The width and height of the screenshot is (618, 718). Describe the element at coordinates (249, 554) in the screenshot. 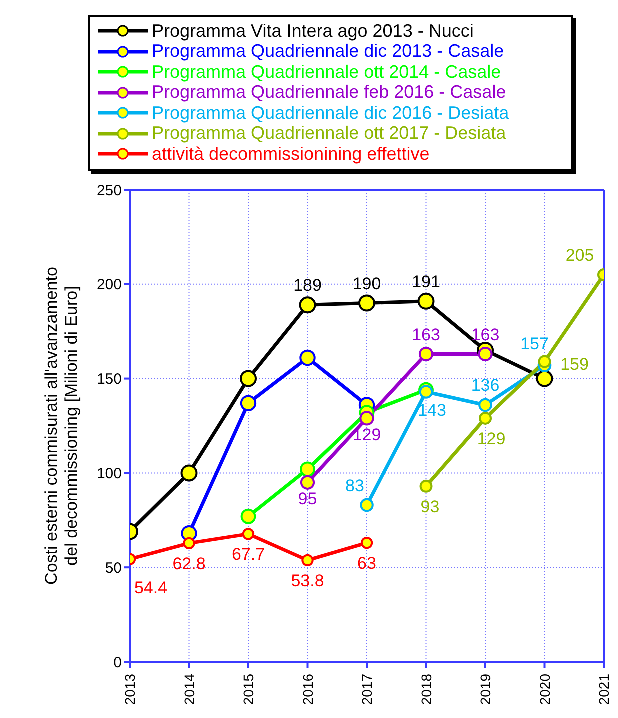

I see `data-label: 67.7` at that location.